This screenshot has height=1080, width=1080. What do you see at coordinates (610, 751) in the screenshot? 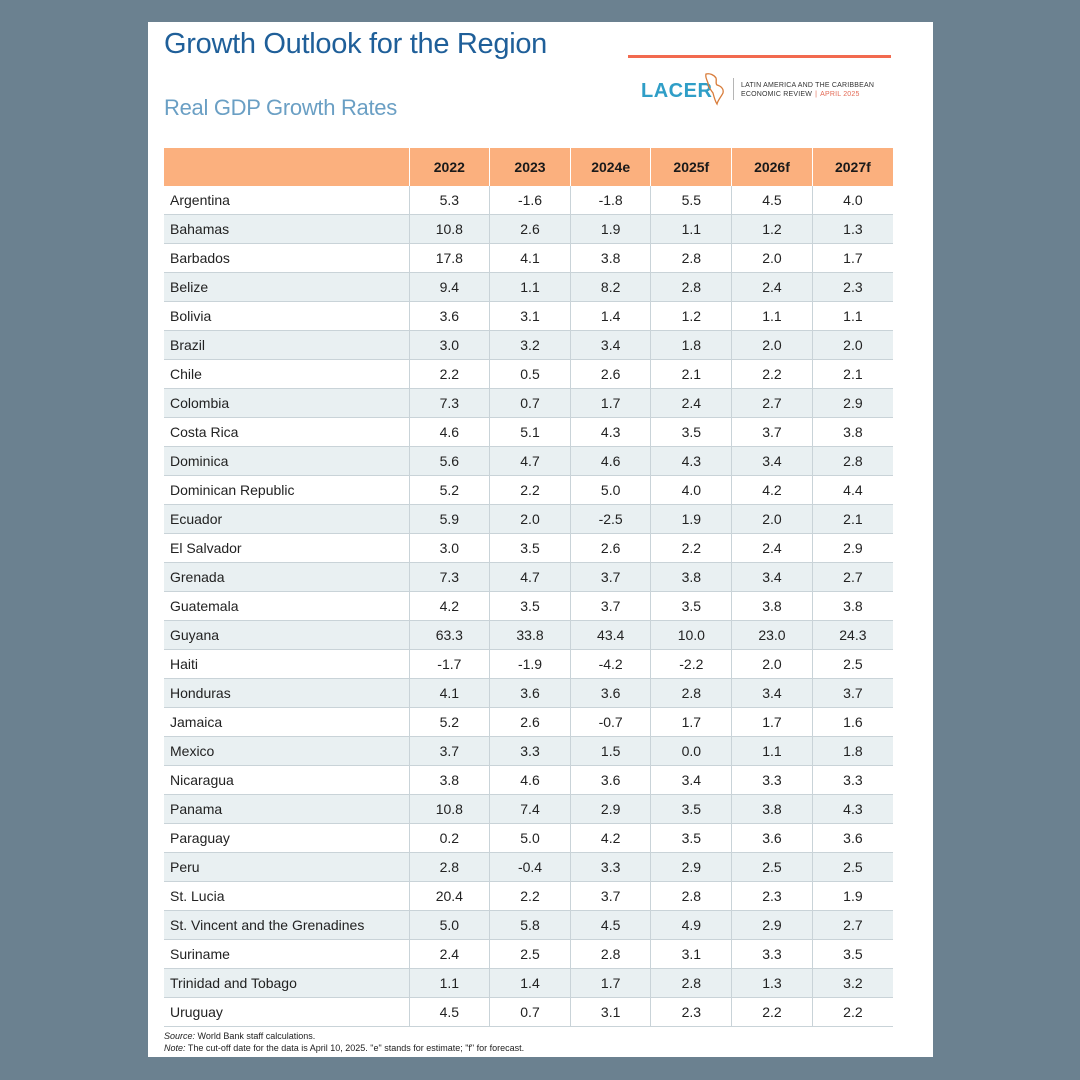
I see `growth-value-cell: 1.5` at bounding box center [610, 751].